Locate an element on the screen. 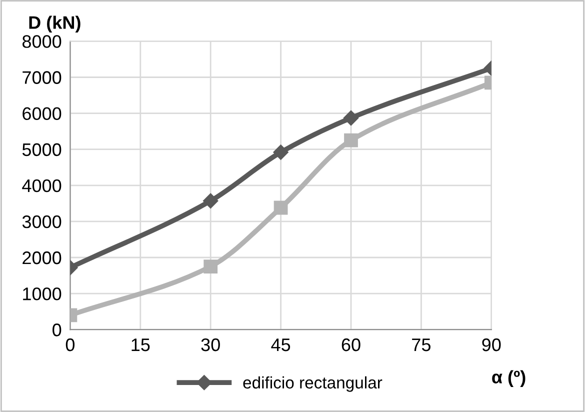 Image resolution: width=585 pixels, height=412 pixels. y-tick-label: 1000 is located at coordinates (42, 293).